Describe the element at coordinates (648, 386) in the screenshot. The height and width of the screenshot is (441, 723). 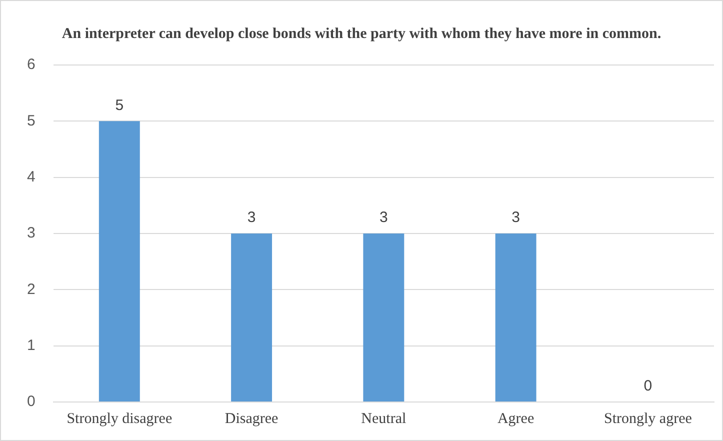
I see `data-label: 0` at that location.